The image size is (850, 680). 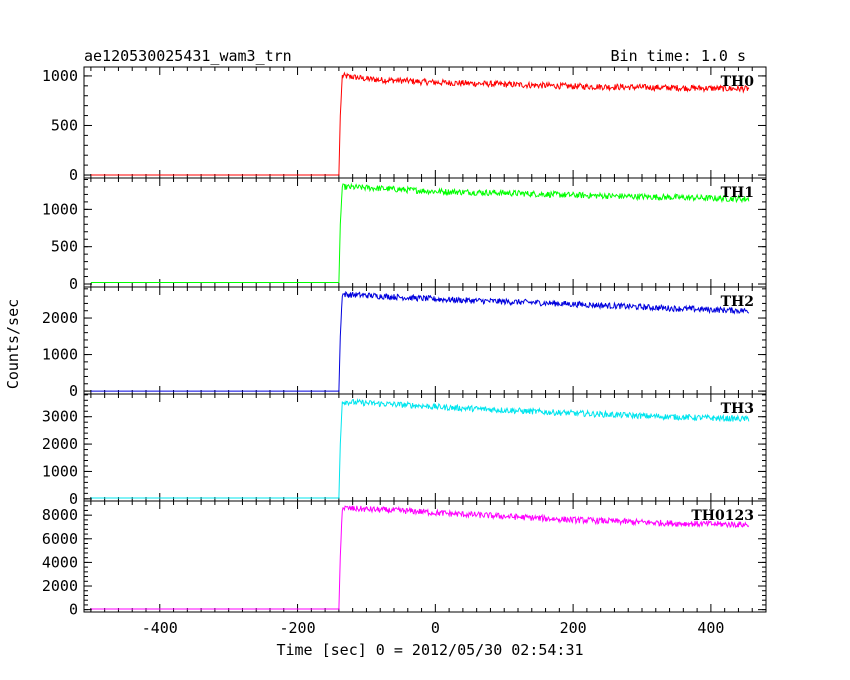 What do you see at coordinates (13, 344) in the screenshot?
I see `y-axis-label: Counts/sec` at bounding box center [13, 344].